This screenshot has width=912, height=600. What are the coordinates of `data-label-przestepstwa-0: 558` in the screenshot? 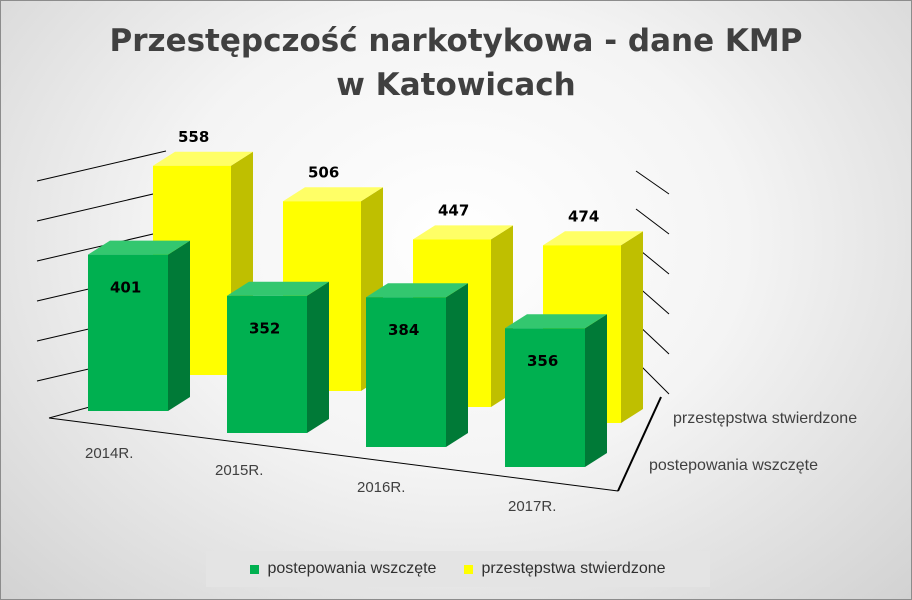 It's located at (193, 137).